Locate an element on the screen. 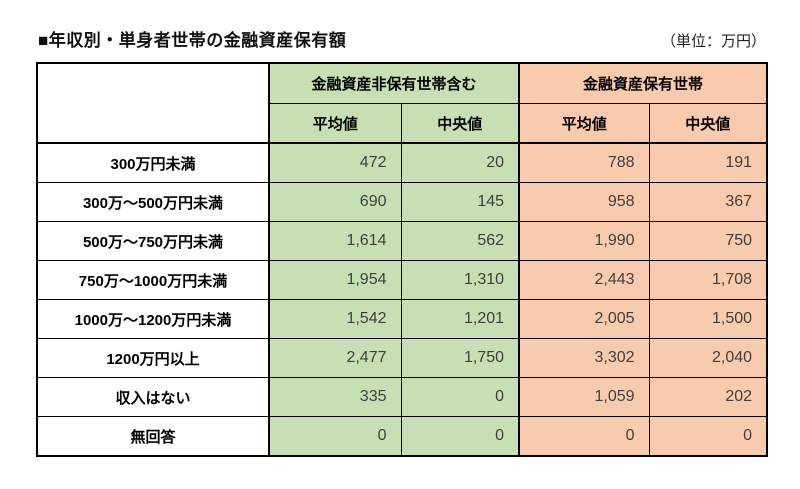 The image size is (800, 489). cell-value: 202 is located at coordinates (708, 397).